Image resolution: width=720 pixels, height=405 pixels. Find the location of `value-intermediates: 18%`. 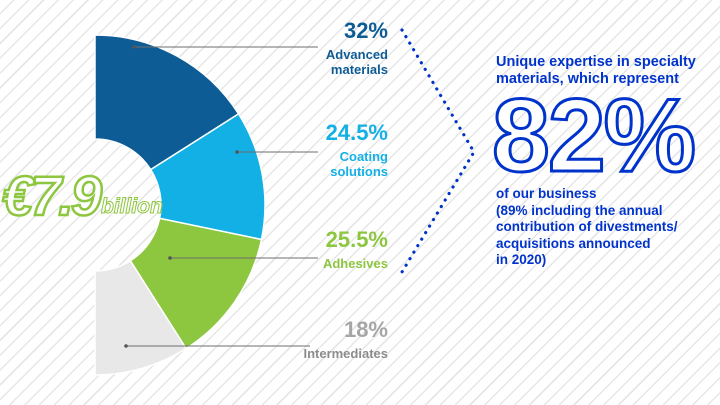

value-intermediates: 18% is located at coordinates (365, 329).